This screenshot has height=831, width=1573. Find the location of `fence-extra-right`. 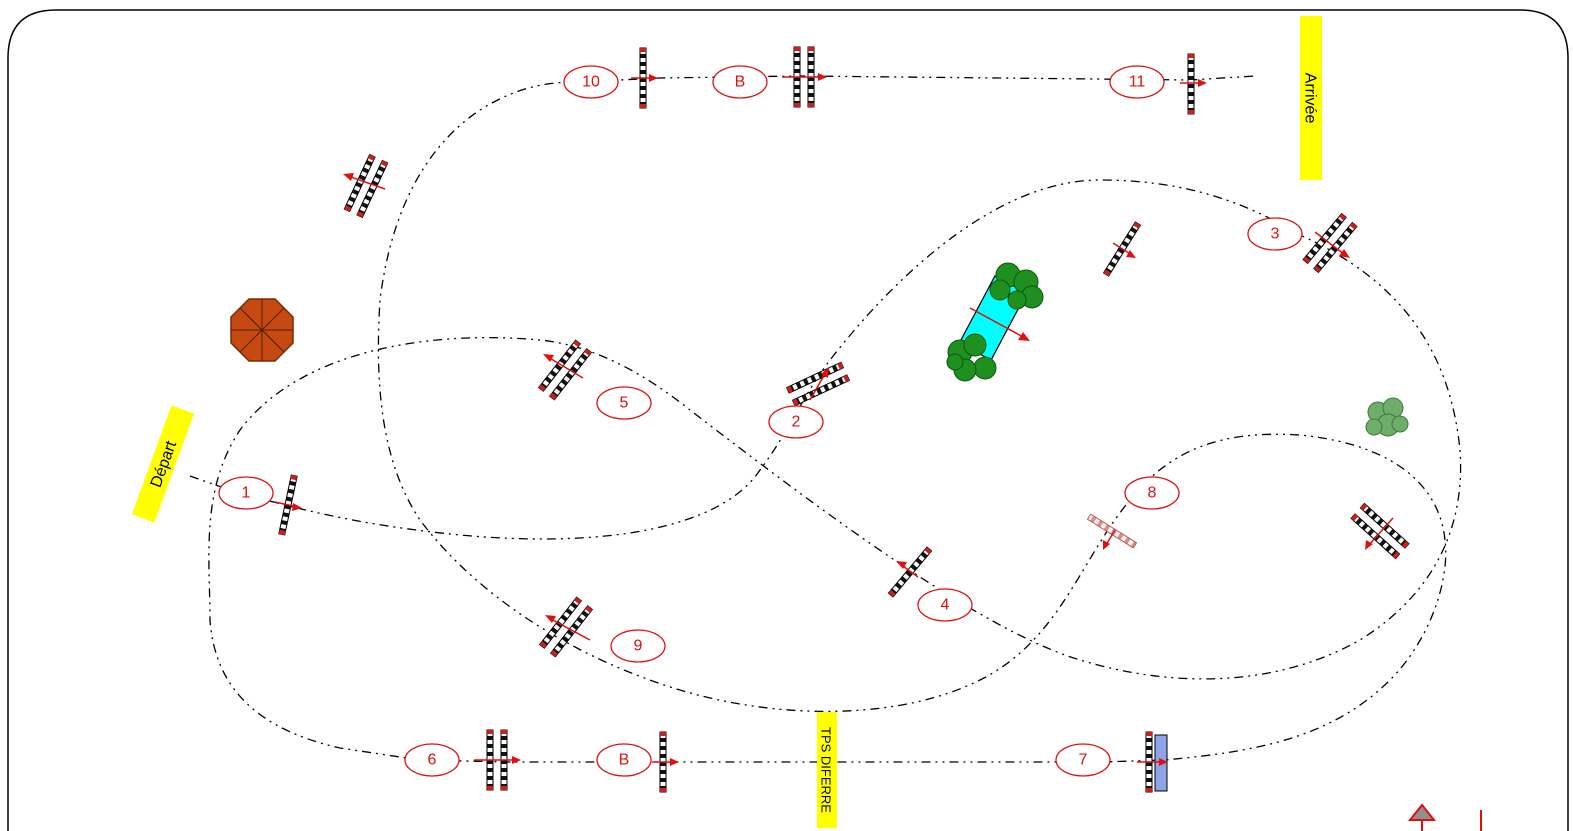

fence-extra-right is located at coordinates (1380, 531).